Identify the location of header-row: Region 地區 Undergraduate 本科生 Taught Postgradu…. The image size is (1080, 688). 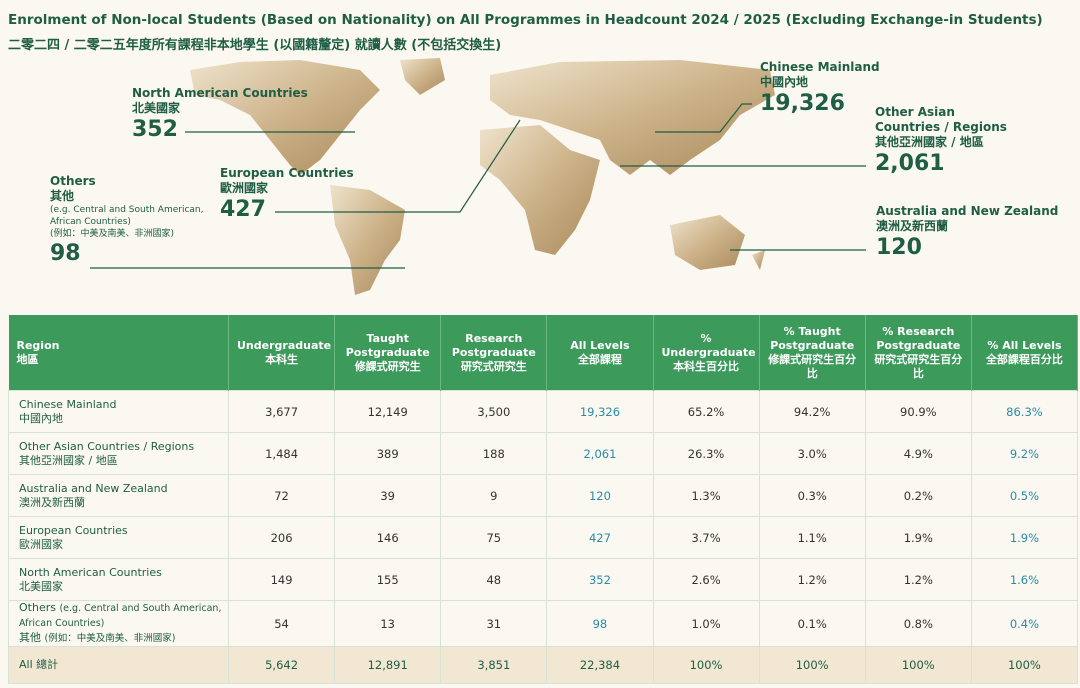
(543, 353).